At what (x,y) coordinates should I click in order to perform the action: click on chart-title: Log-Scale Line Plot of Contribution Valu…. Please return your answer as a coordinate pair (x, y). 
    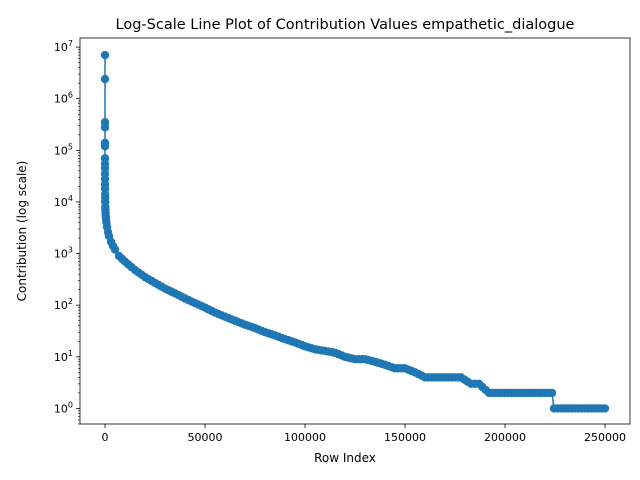
    Looking at the image, I should click on (345, 25).